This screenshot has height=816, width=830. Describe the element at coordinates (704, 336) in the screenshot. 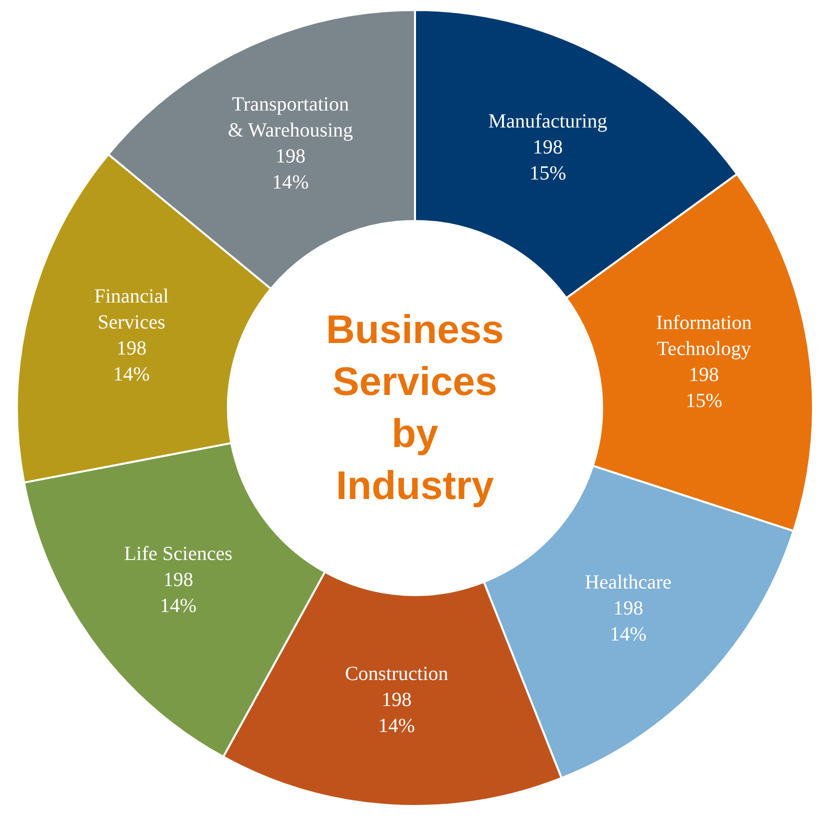

I see `slice-label: Information Technology` at that location.